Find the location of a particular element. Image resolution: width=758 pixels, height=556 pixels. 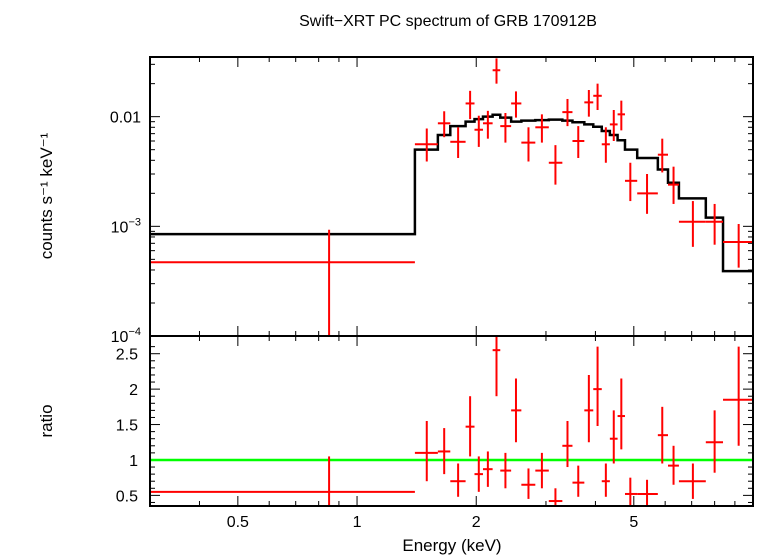

chart-title: Swift−XRT PC spectrum of GRB 170912B is located at coordinates (448, 21).